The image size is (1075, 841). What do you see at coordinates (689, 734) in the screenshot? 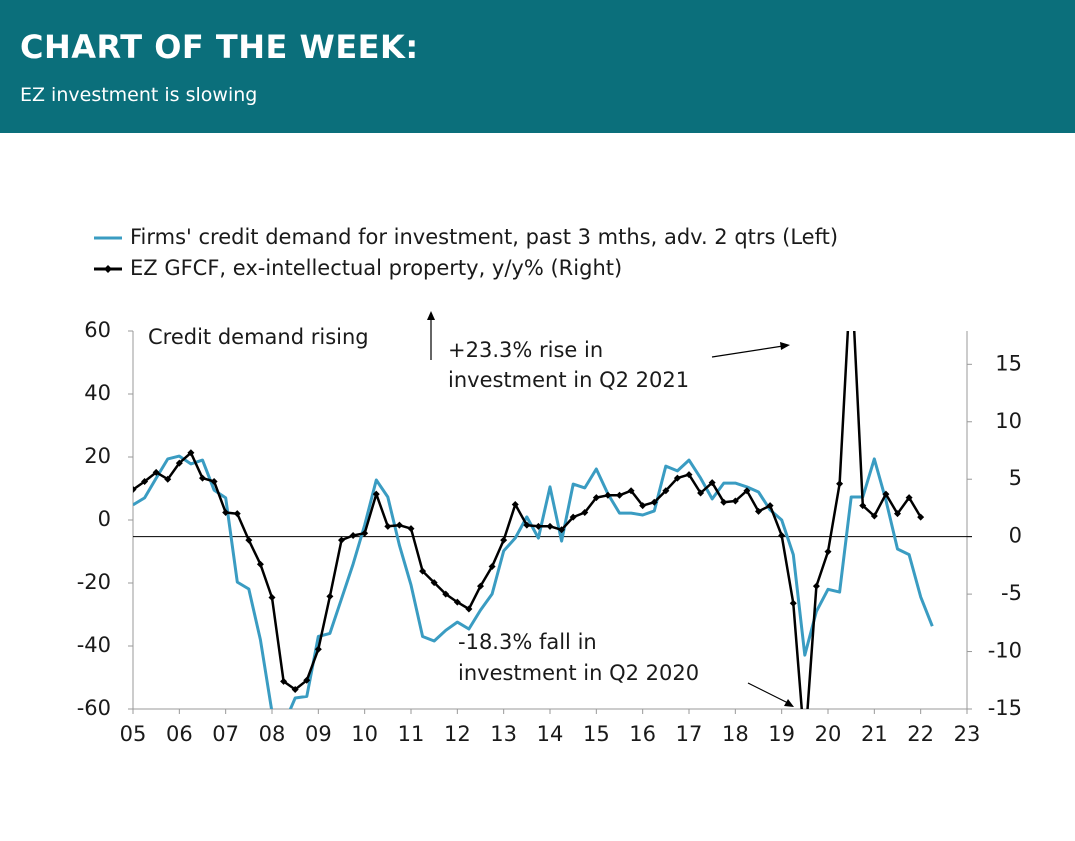
I see `x-tick-label: 17` at bounding box center [689, 734].